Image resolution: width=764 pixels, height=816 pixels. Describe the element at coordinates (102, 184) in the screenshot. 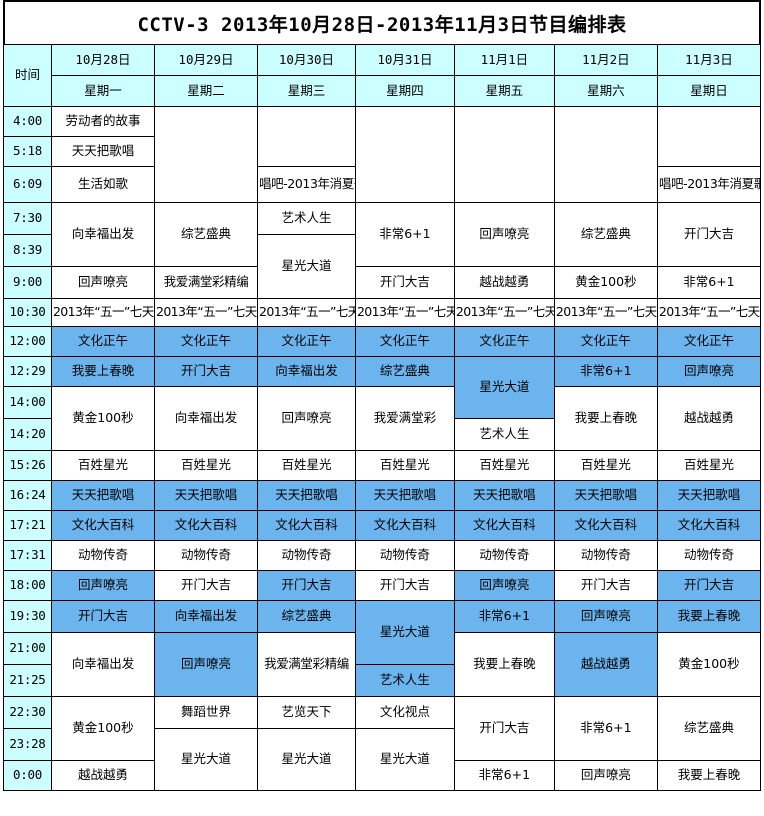

I see `program-cell: 生活如歌` at that location.